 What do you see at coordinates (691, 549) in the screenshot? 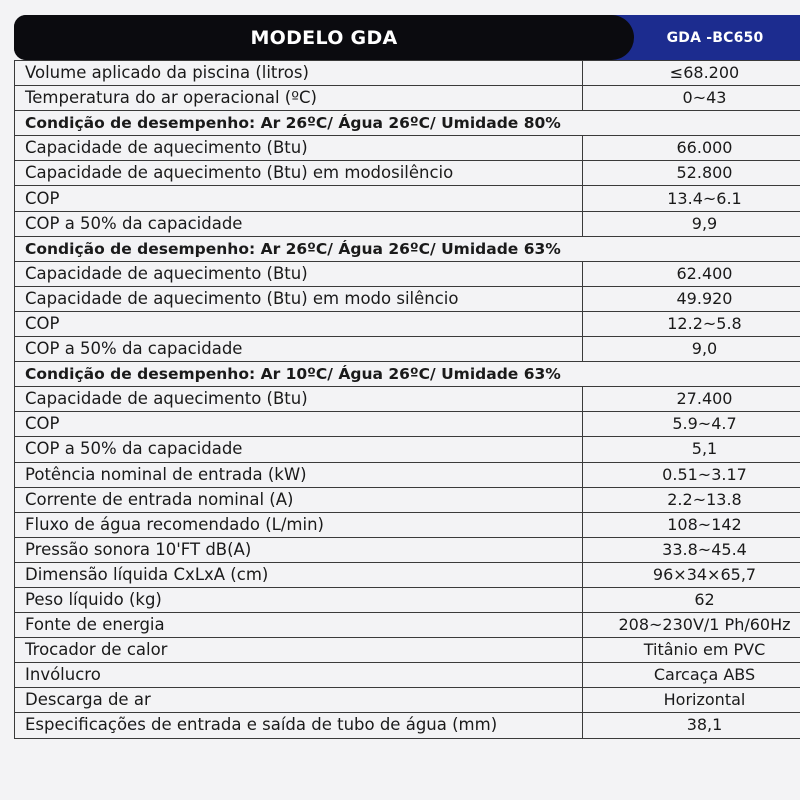
I see `spec-value: 33.8~45.4` at bounding box center [691, 549].